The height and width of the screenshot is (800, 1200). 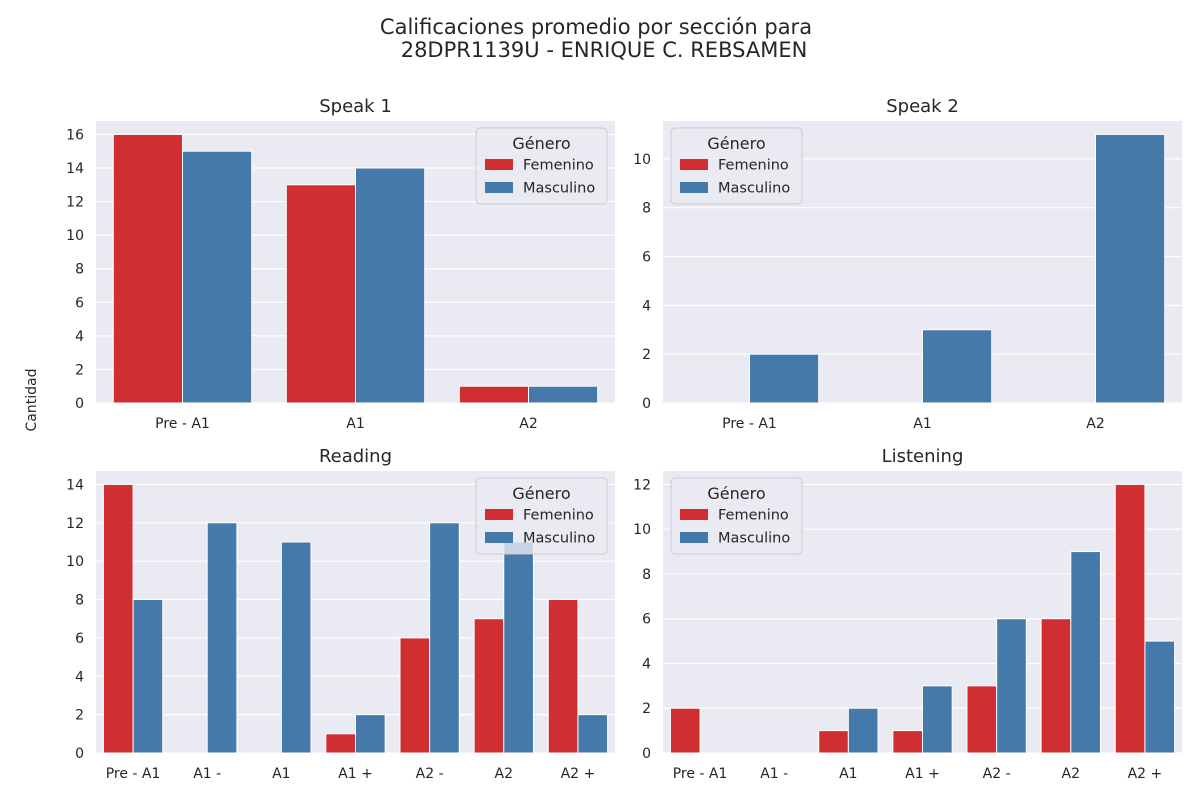 What do you see at coordinates (355, 106) in the screenshot?
I see `panel-title: Speak 1` at bounding box center [355, 106].